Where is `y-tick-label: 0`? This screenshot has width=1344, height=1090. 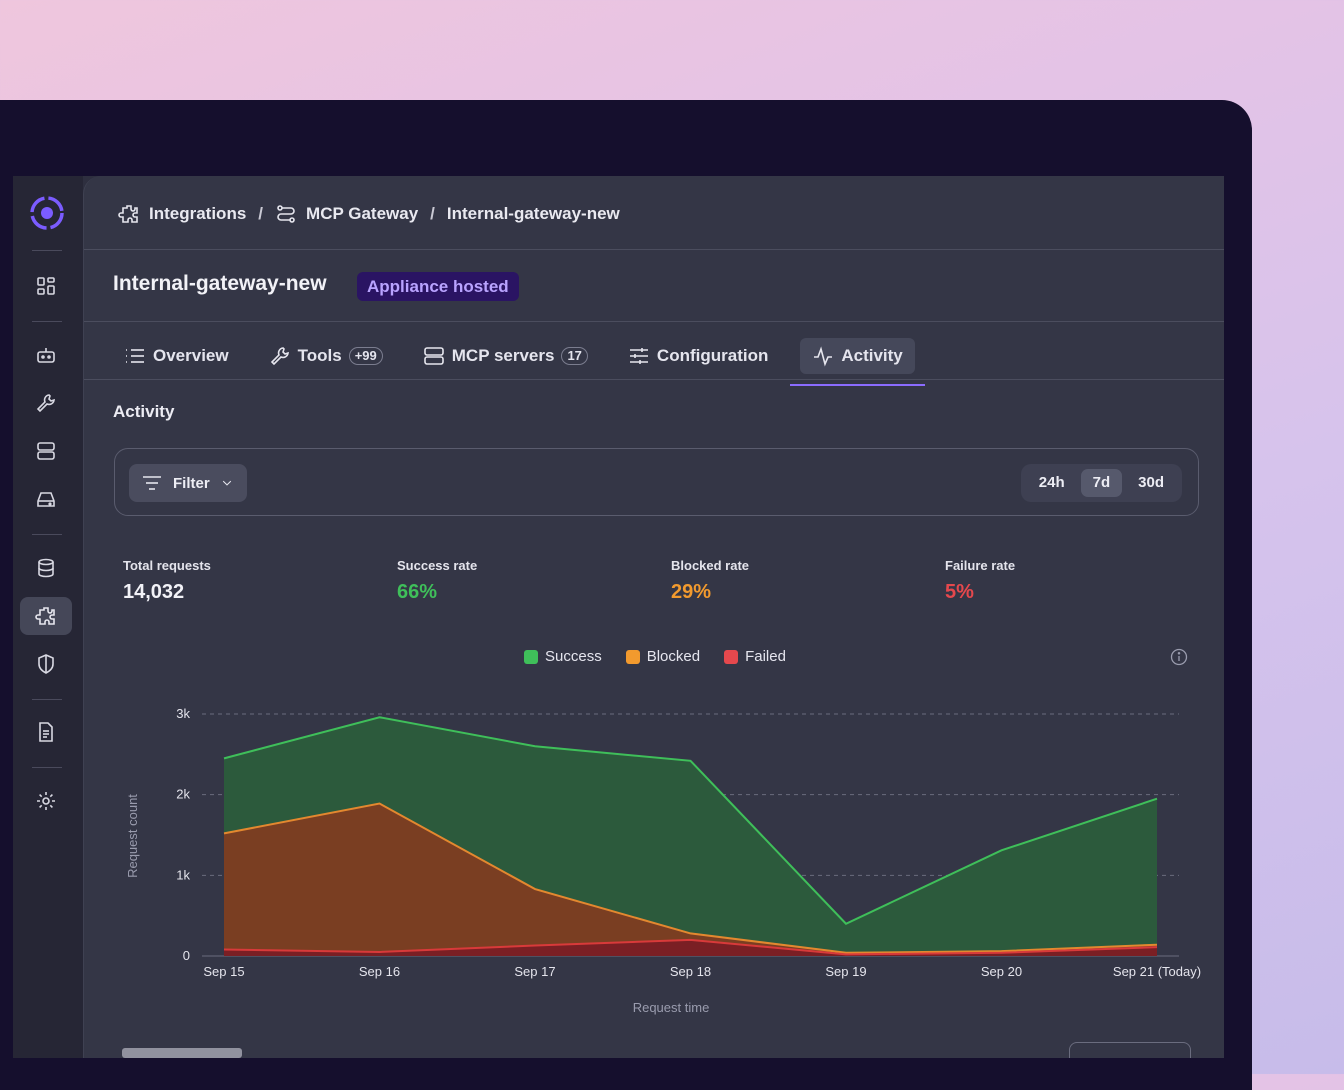
y-tick-label: 0 is located at coordinates (186, 955).